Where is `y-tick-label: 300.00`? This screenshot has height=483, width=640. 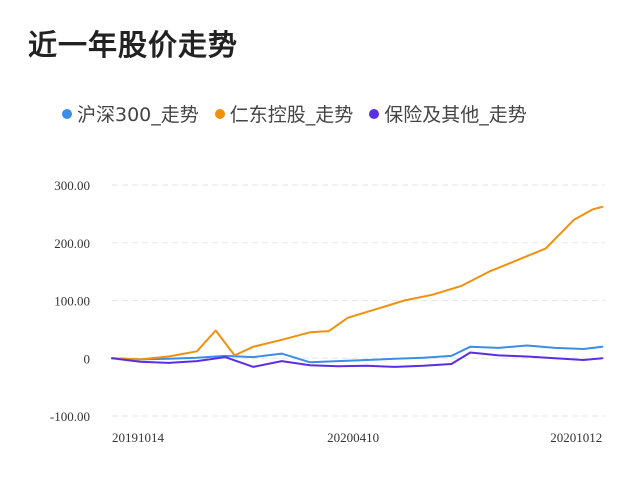
y-tick-label: 300.00 is located at coordinates (72, 185).